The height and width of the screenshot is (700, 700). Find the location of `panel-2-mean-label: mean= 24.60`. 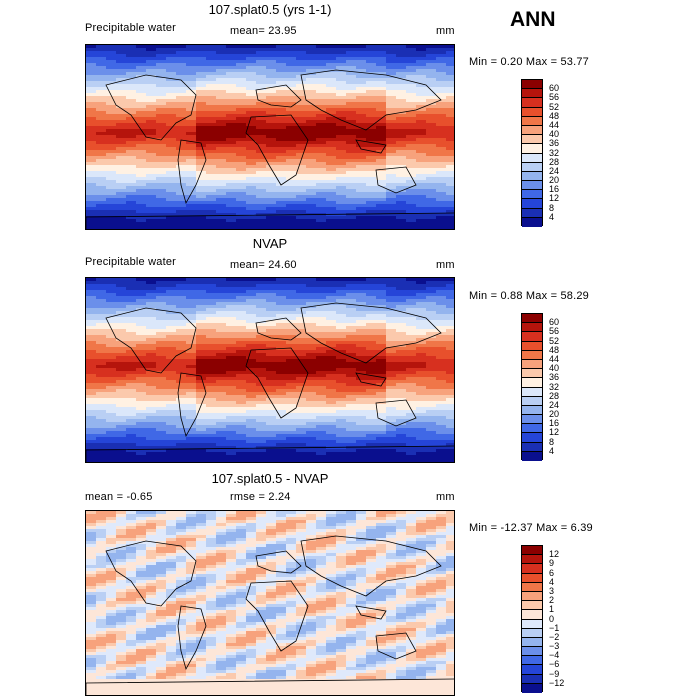

panel-2-mean-label: mean= 24.60 is located at coordinates (263, 265).